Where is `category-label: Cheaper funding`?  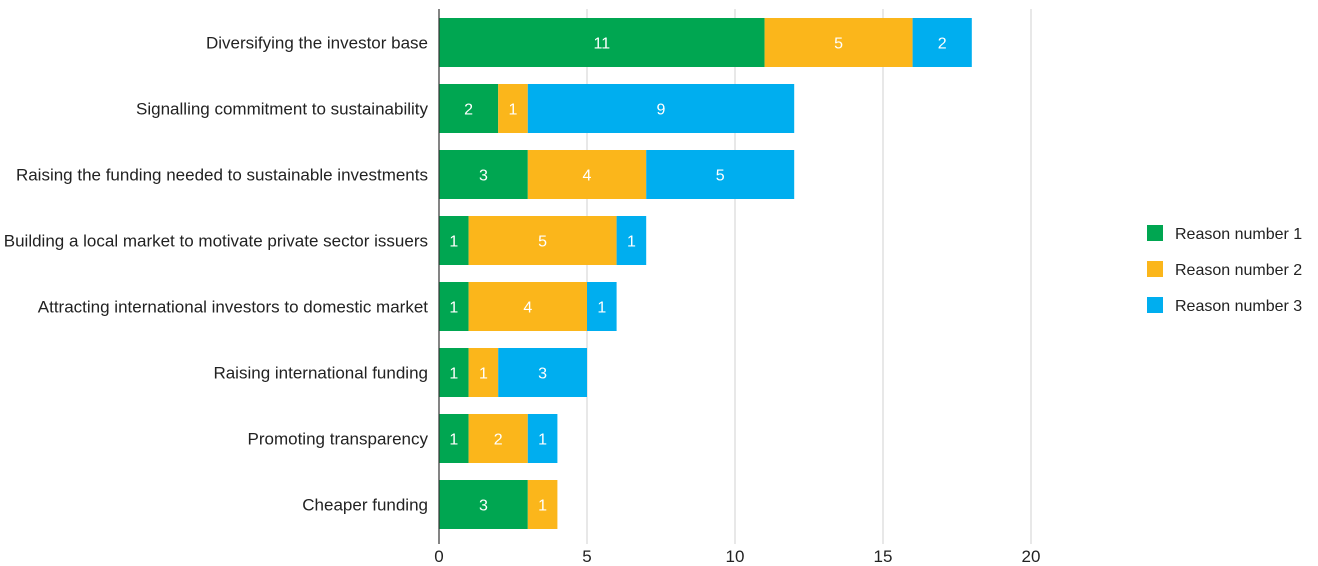
category-label: Cheaper funding is located at coordinates (365, 505).